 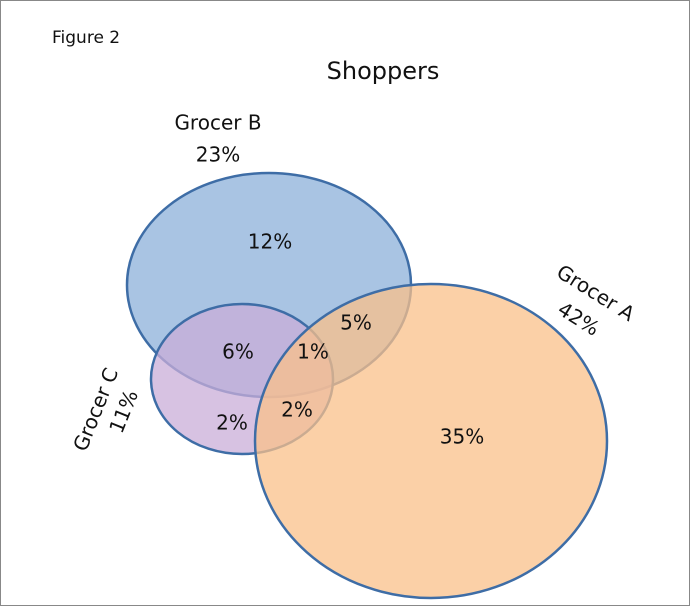 I want to click on set-label: Grocer B, so click(x=217, y=123).